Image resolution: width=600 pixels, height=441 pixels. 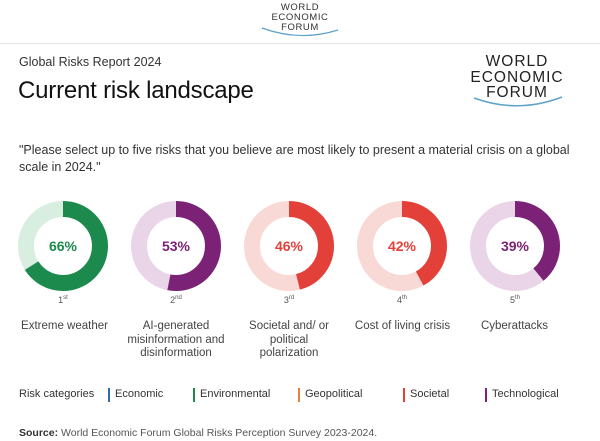 I want to click on rank-label: 2nd, so click(x=176, y=300).